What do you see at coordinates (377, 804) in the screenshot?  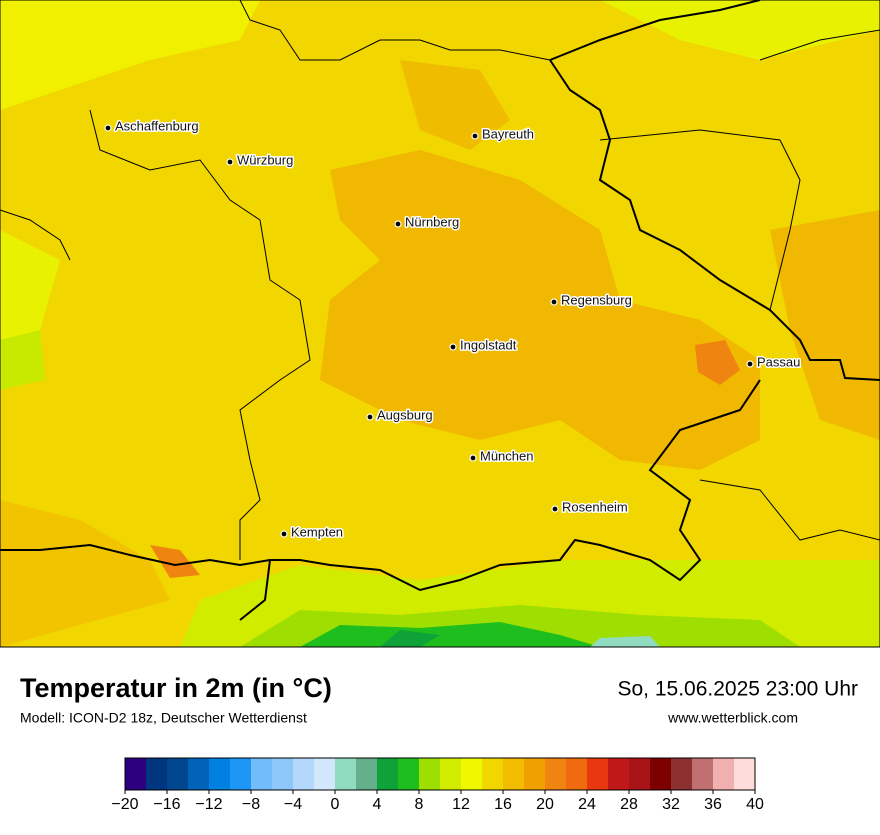 I see `colorbar-tick-label: 4` at bounding box center [377, 804].